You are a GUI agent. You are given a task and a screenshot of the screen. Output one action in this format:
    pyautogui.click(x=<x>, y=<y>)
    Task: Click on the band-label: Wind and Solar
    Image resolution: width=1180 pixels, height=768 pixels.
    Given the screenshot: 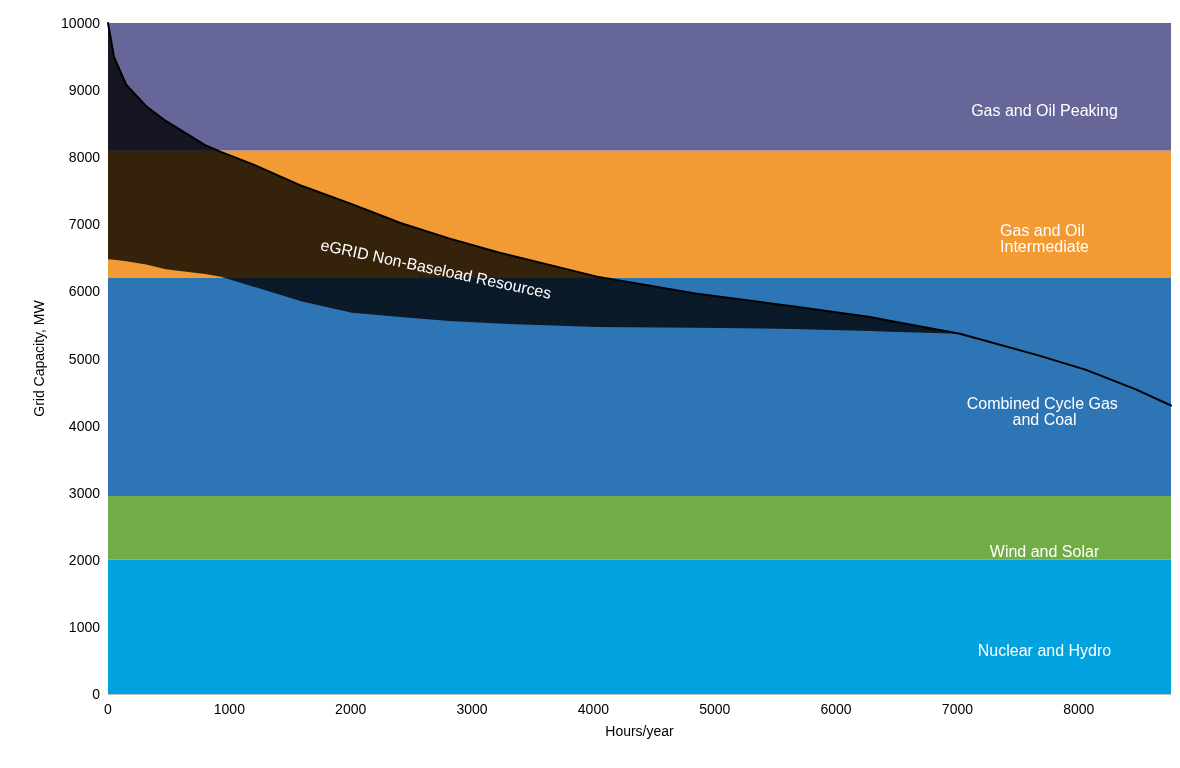 What is the action you would take?
    pyautogui.click(x=1044, y=552)
    